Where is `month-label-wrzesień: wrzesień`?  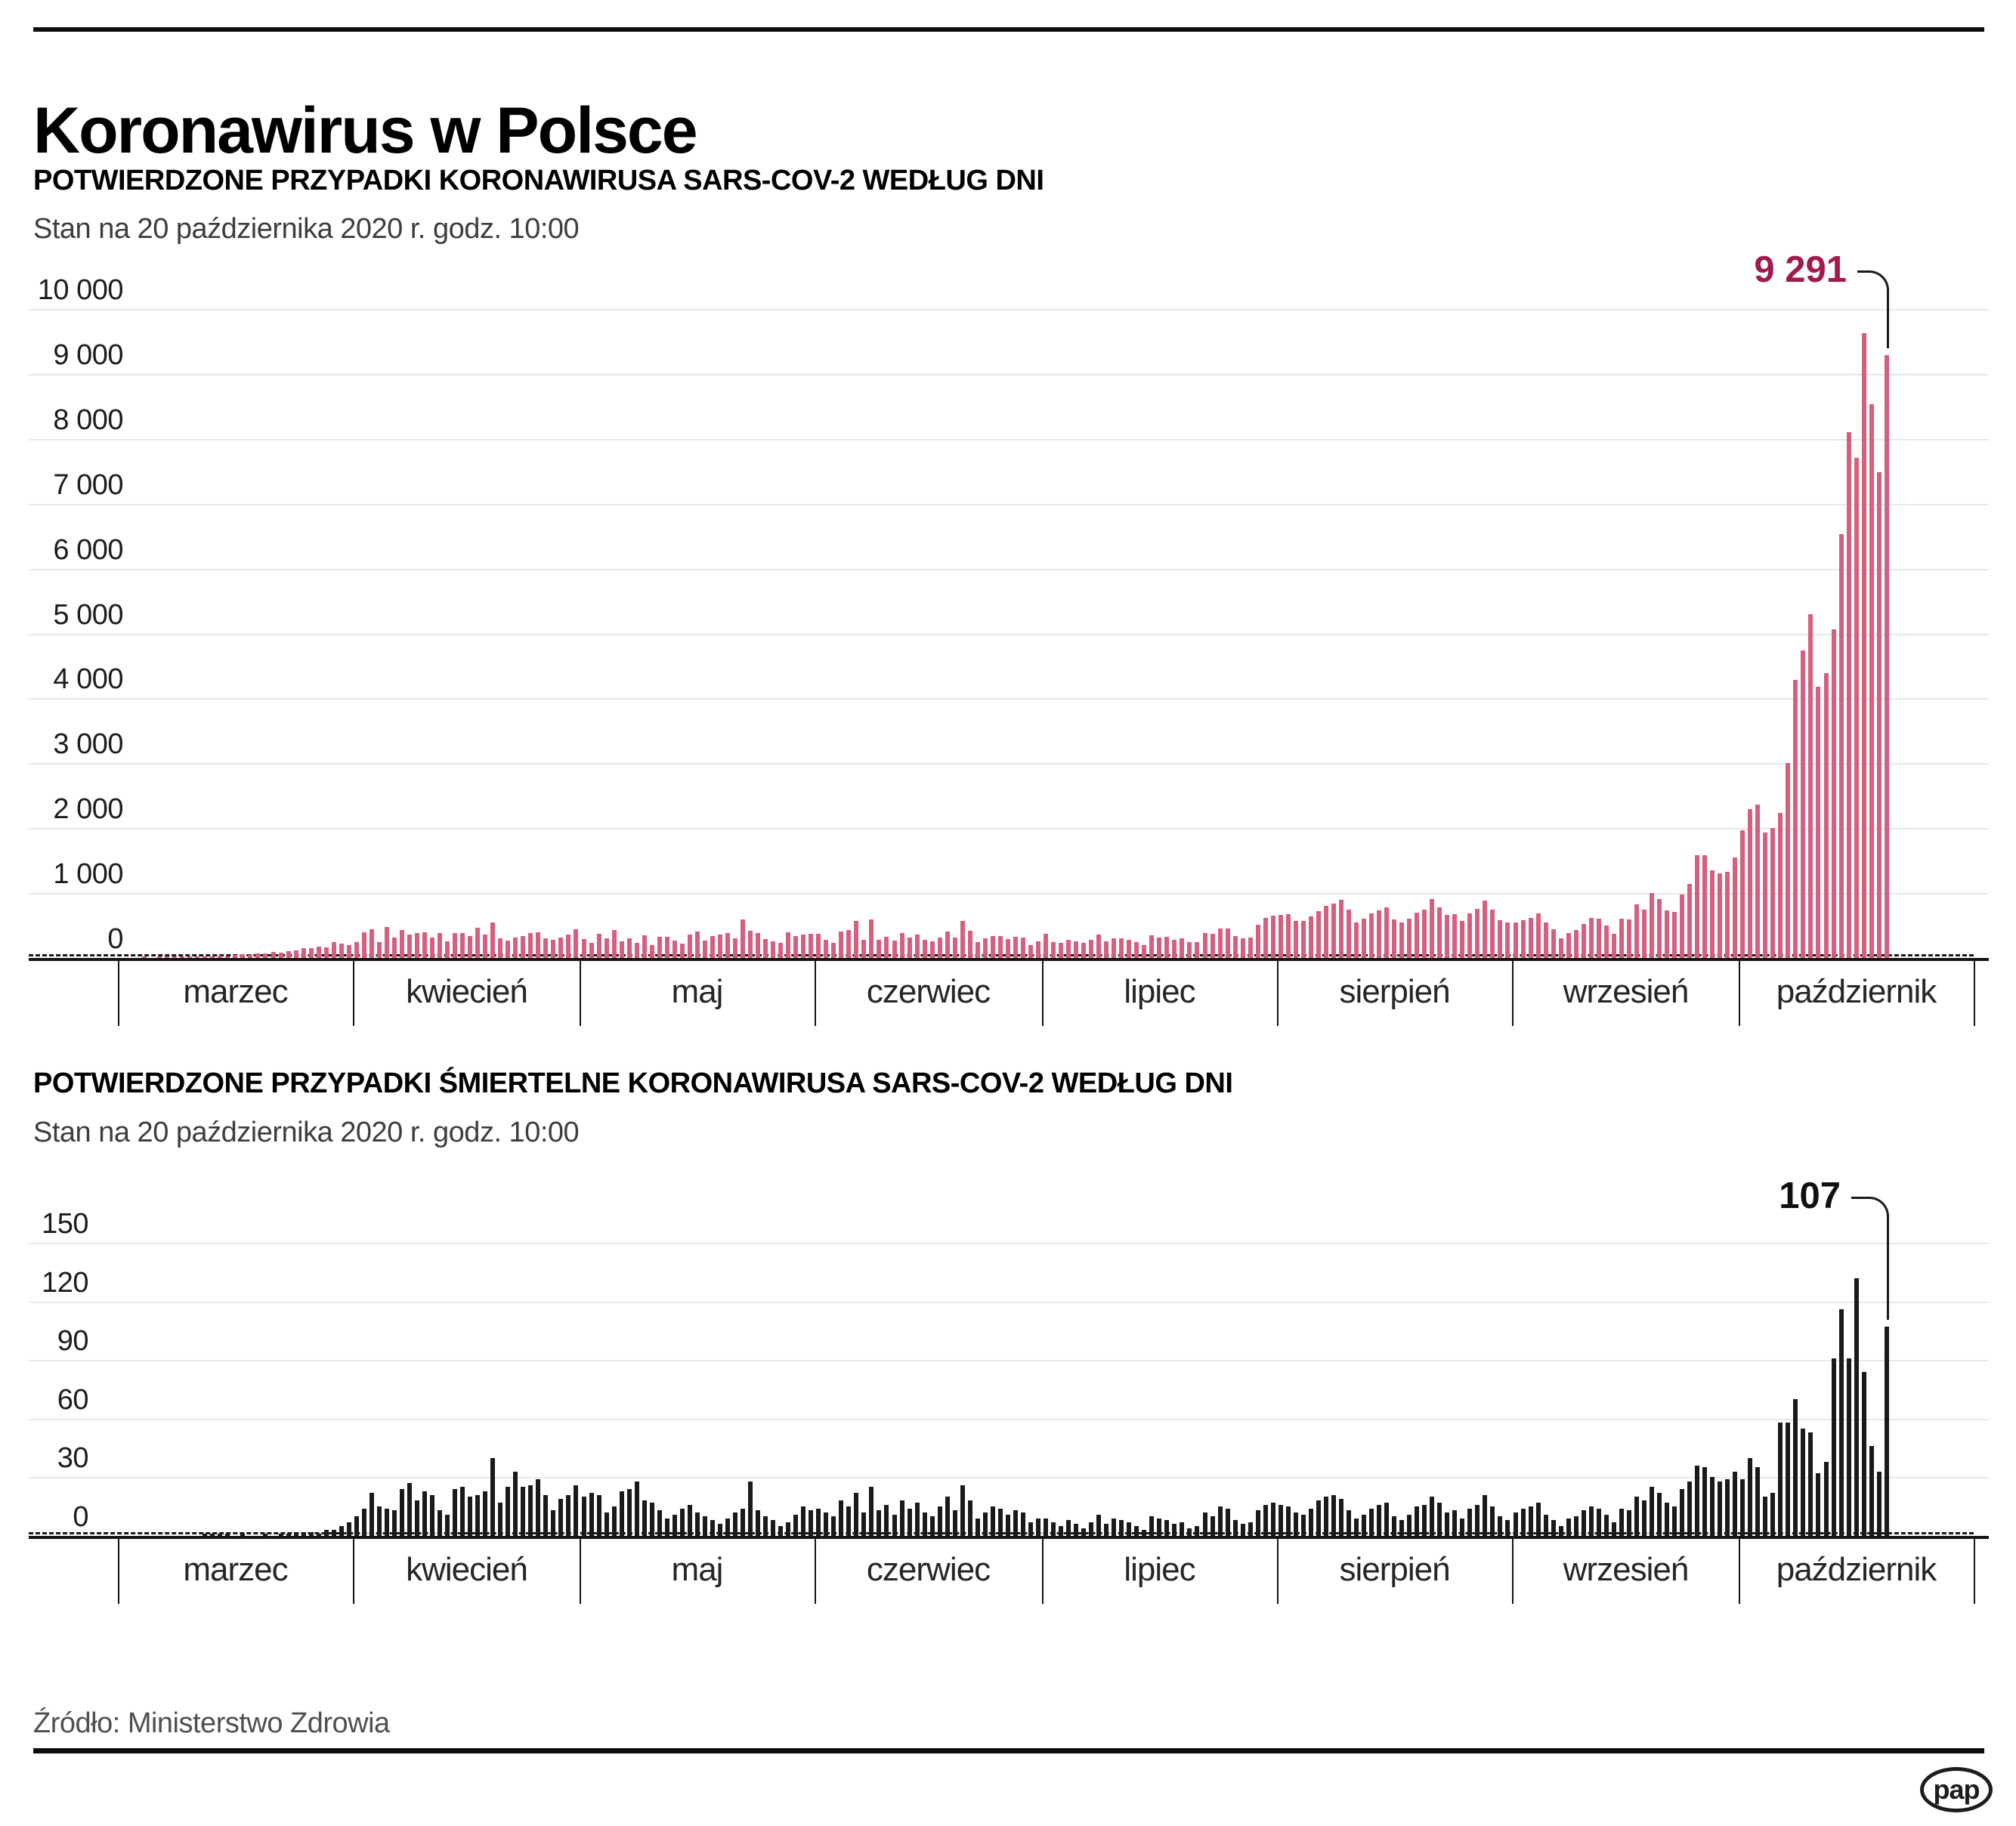 month-label-wrzesień: wrzesień is located at coordinates (1626, 992).